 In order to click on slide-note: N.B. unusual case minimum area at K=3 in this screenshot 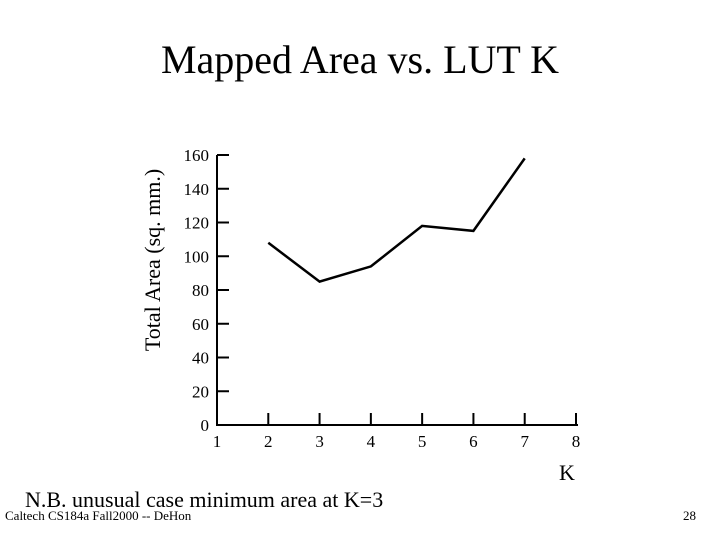, I will do `click(204, 499)`.